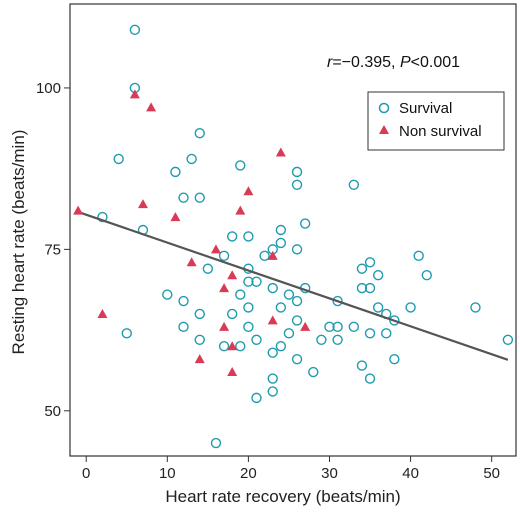 The image size is (520, 514). Describe the element at coordinates (282, 496) in the screenshot. I see `x-axis-title: Heart rate recovery (beats/min)` at that location.